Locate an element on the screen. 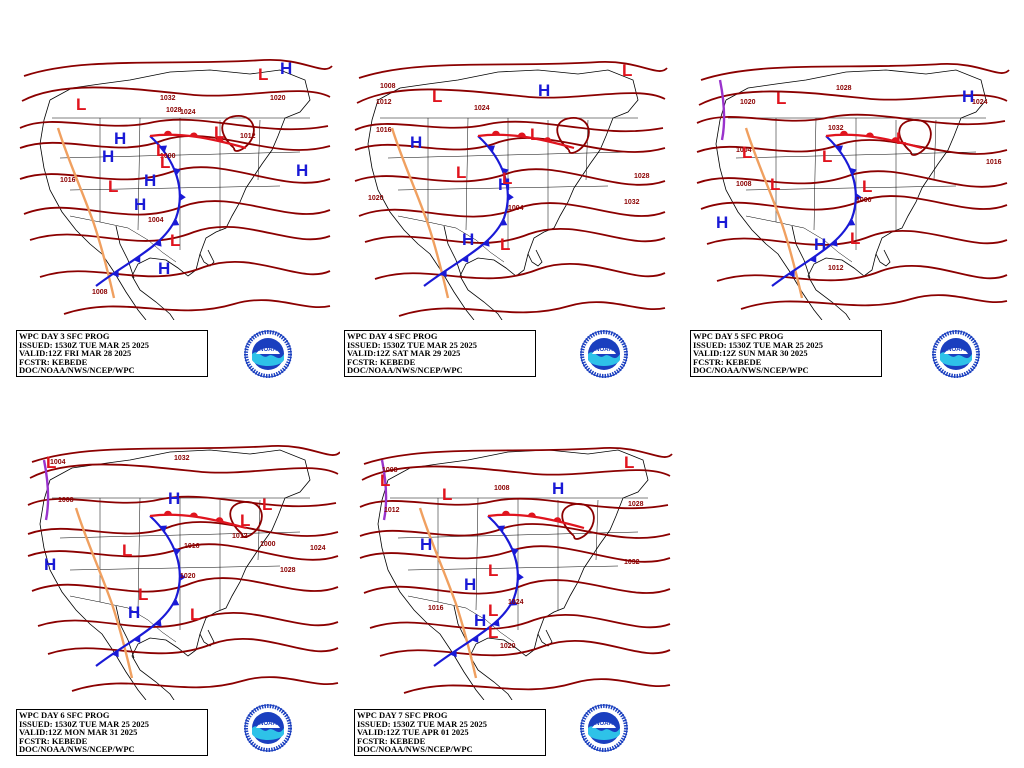  logo-wave is located at coordinates (268, 359).